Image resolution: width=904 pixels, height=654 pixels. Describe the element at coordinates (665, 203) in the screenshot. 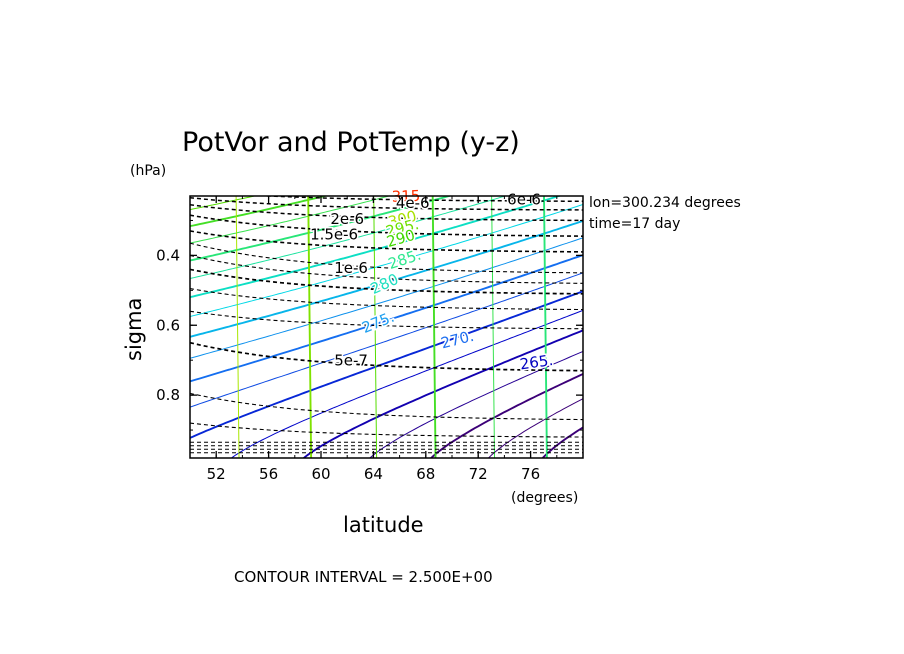

I see `info-lon: lon=300.234 degrees` at that location.